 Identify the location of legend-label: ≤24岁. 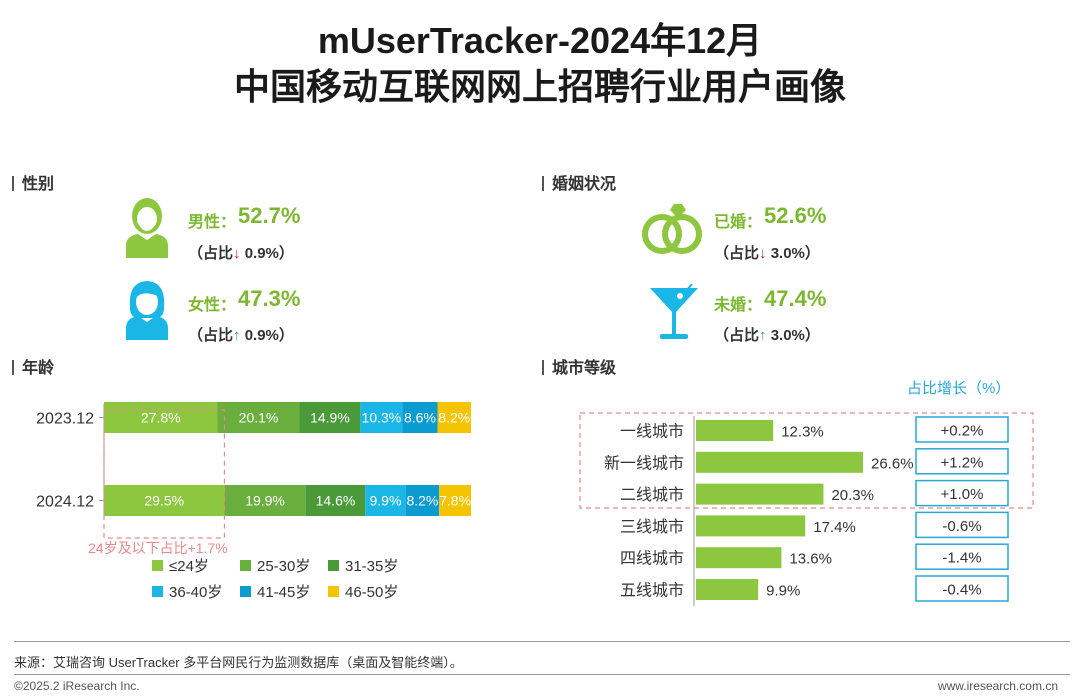
(189, 566).